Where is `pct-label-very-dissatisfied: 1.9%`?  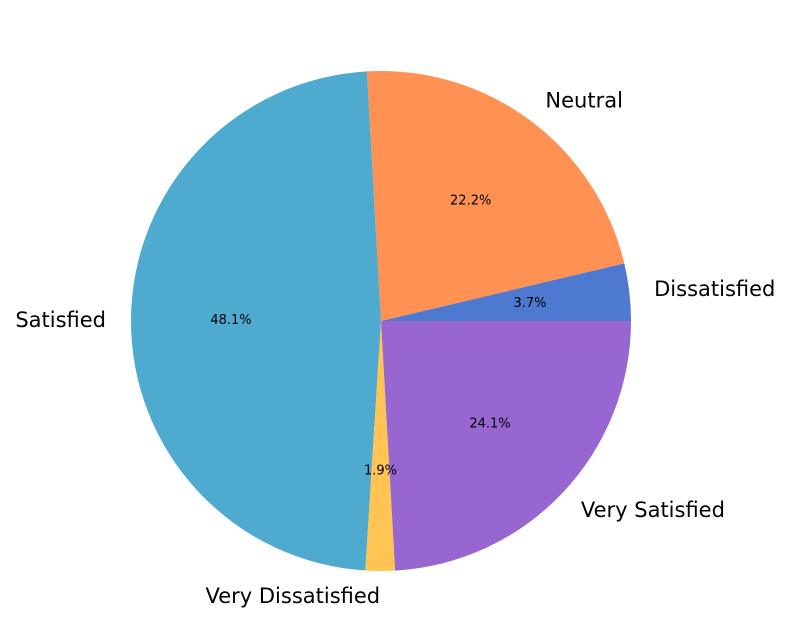
pct-label-very-dissatisfied: 1.9% is located at coordinates (380, 471).